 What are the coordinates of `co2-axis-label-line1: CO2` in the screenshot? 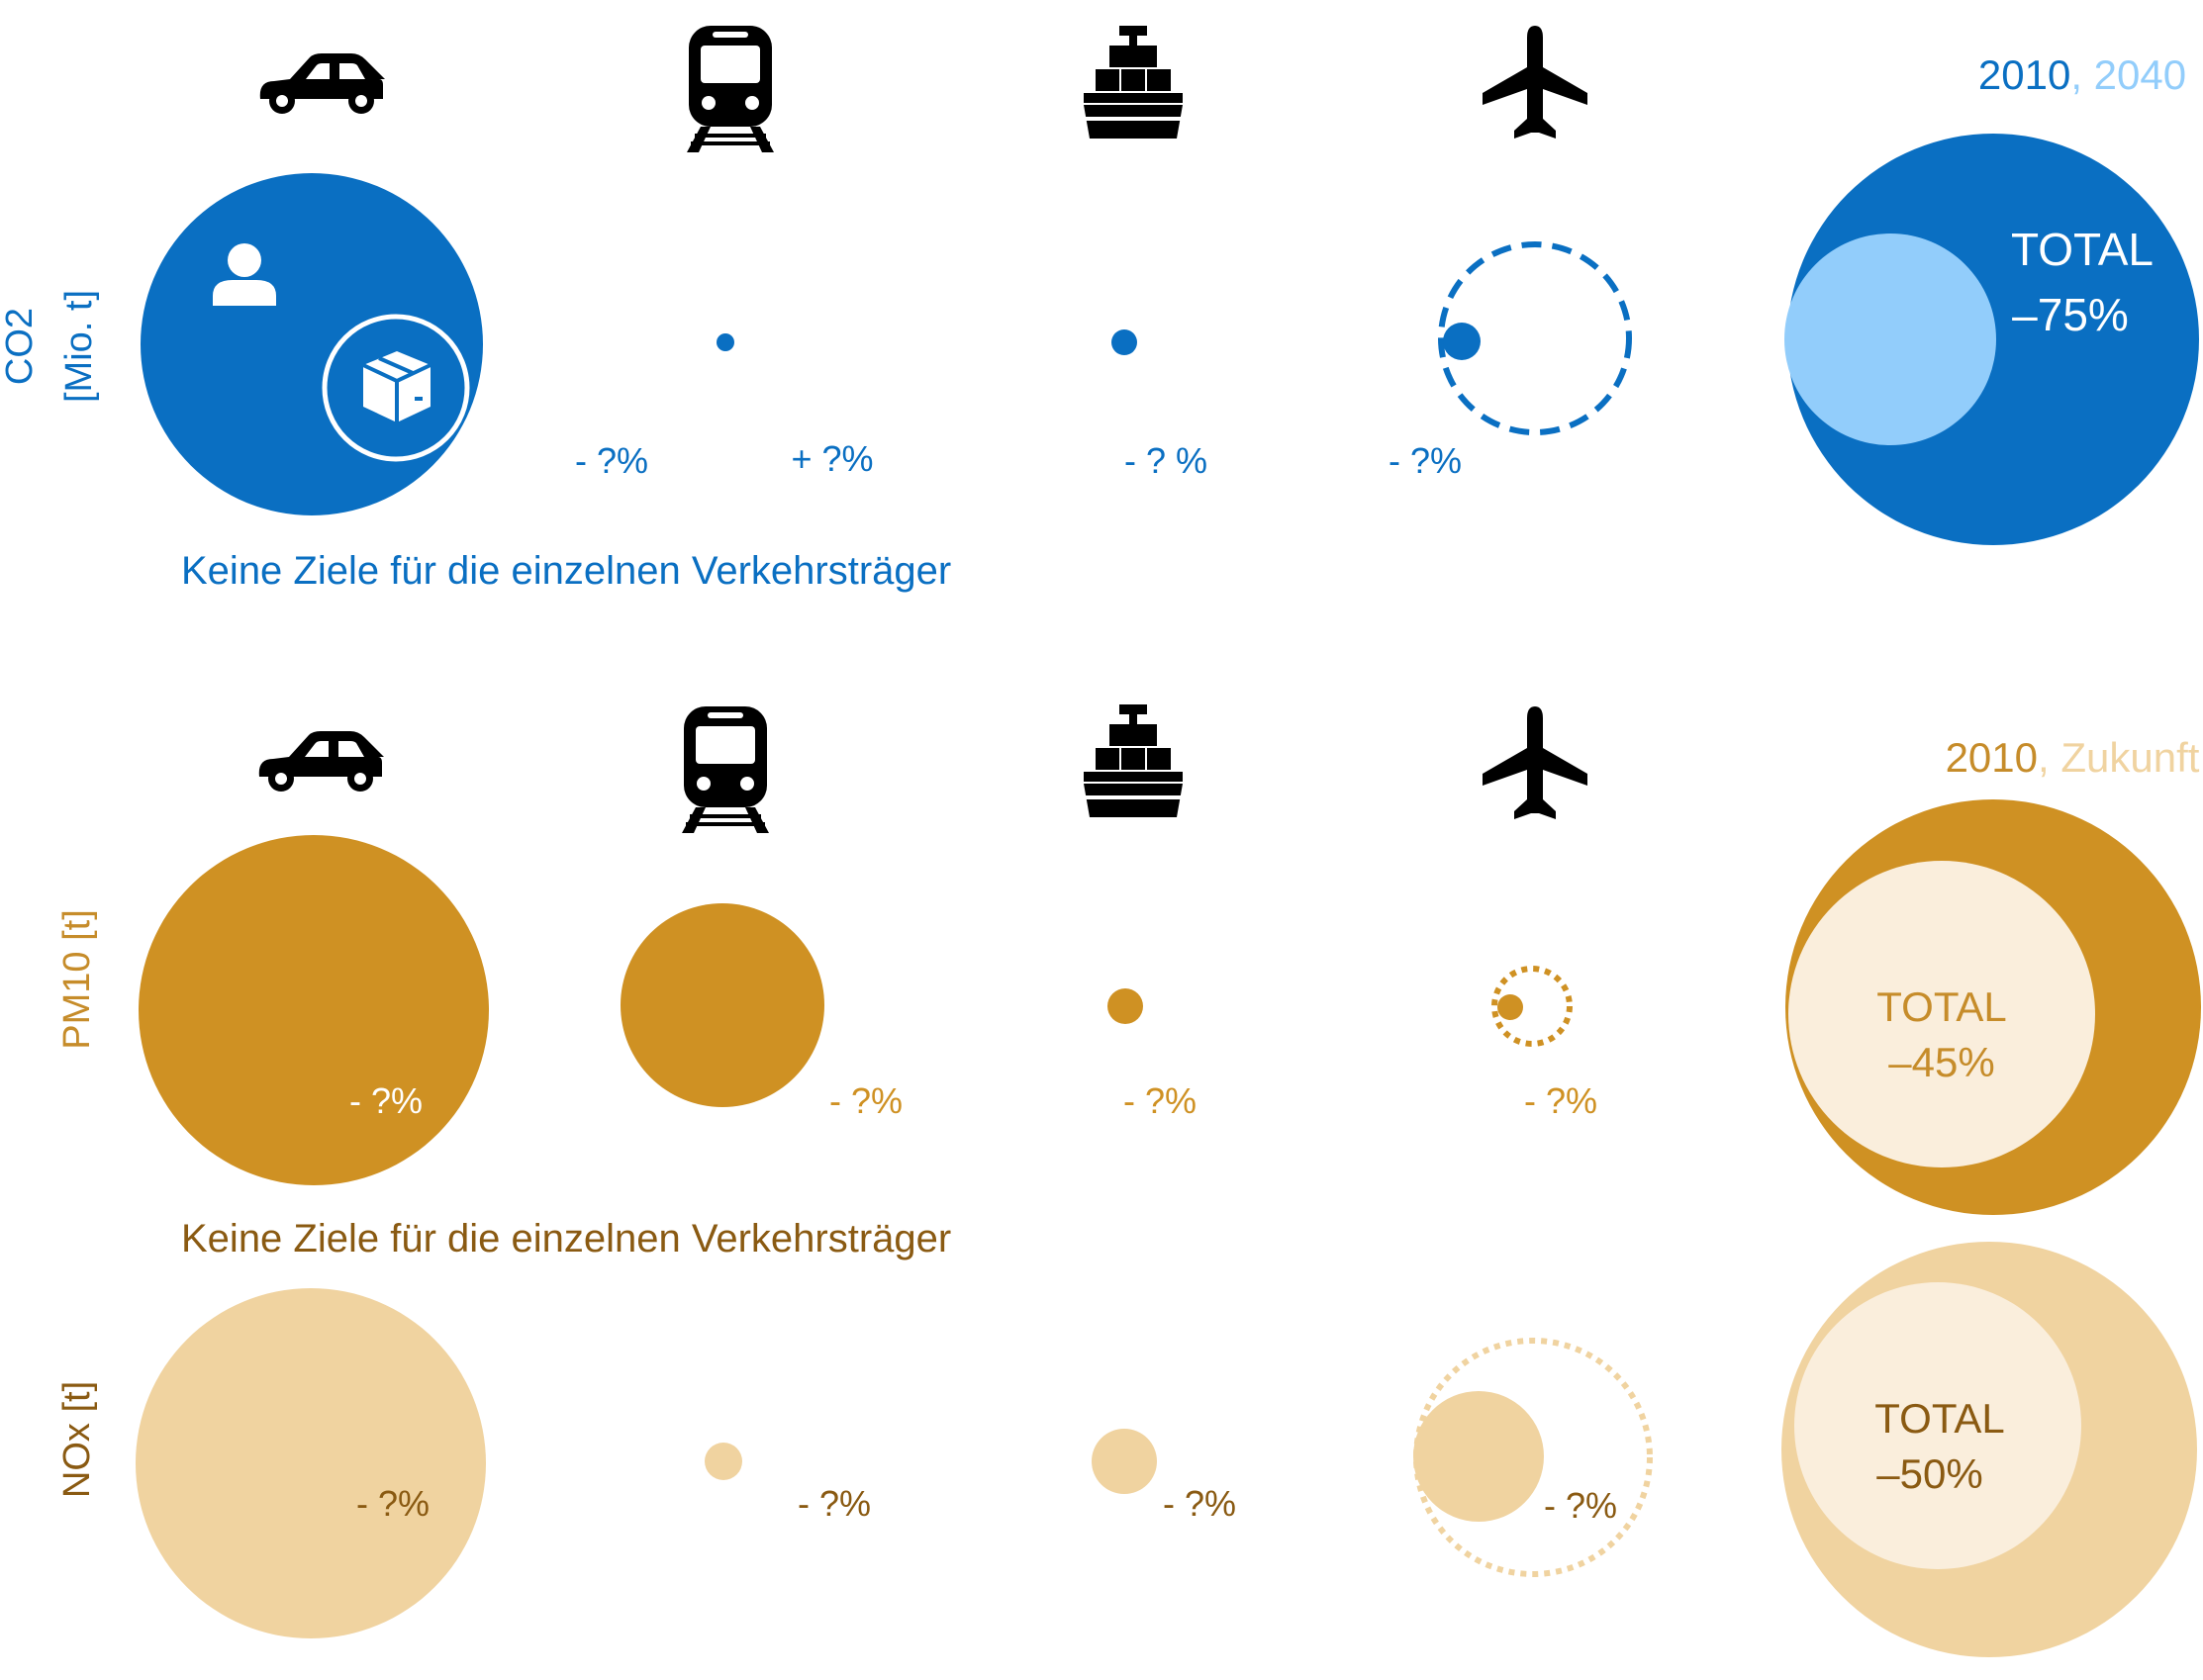 It's located at (21, 346).